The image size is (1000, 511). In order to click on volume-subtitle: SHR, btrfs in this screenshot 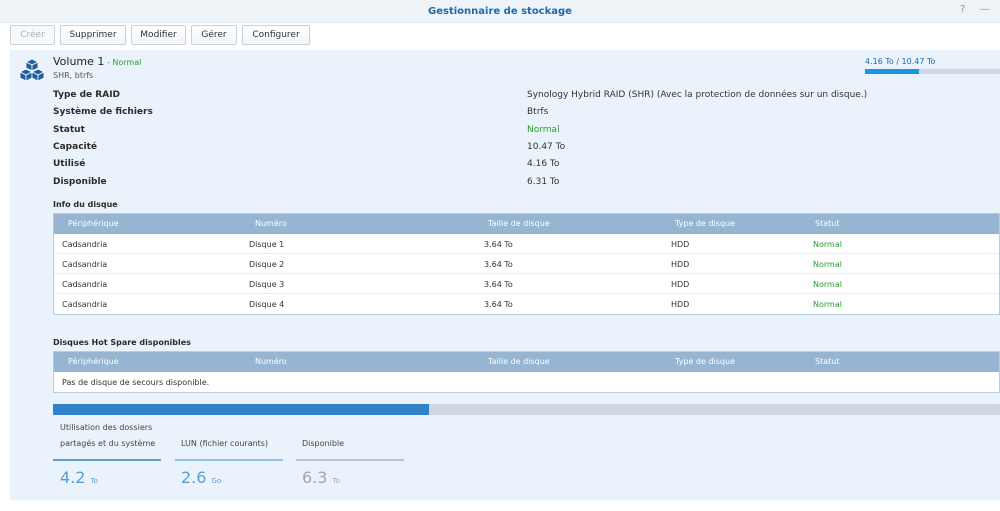, I will do `click(73, 75)`.